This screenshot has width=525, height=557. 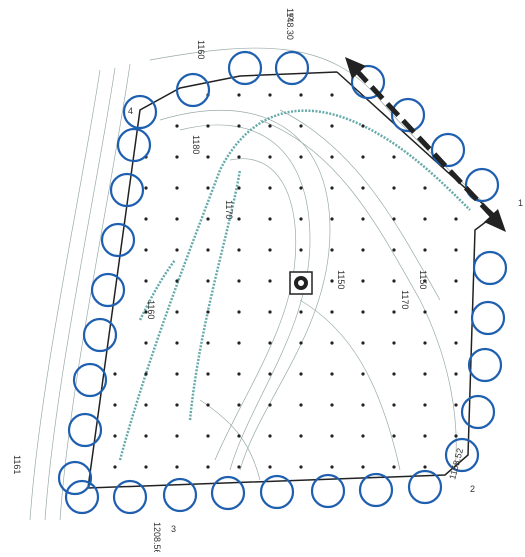 What do you see at coordinates (291, 17) in the screenshot?
I see `corner-label: 5` at bounding box center [291, 17].